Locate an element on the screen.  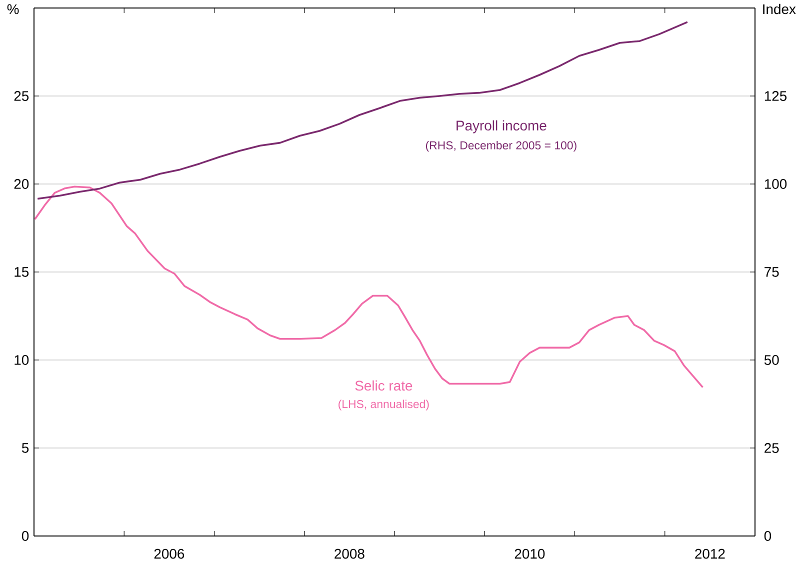
y-tick-label: 25 is located at coordinates (21, 96).